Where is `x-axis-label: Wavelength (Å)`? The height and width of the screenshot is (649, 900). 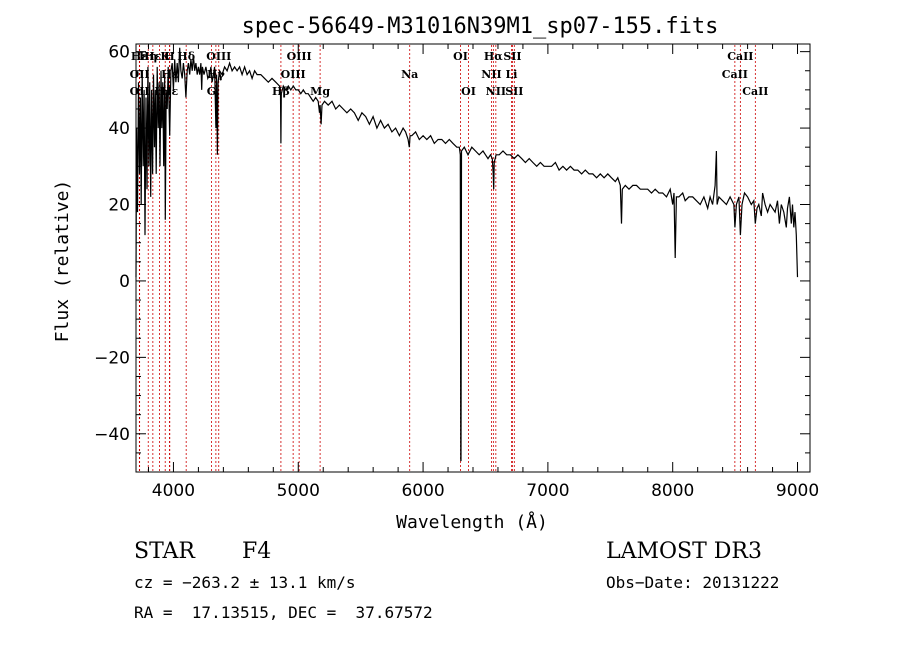 x-axis-label: Wavelength (Å) is located at coordinates (472, 522).